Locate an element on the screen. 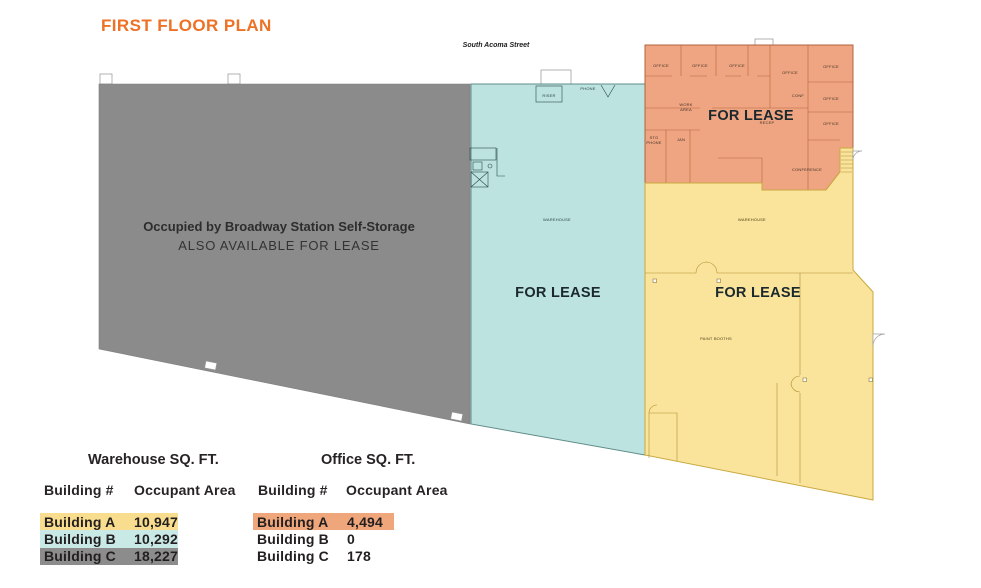 Image resolution: width=981 pixels, height=588 pixels. phone-label-a: PHONE is located at coordinates (653, 142).